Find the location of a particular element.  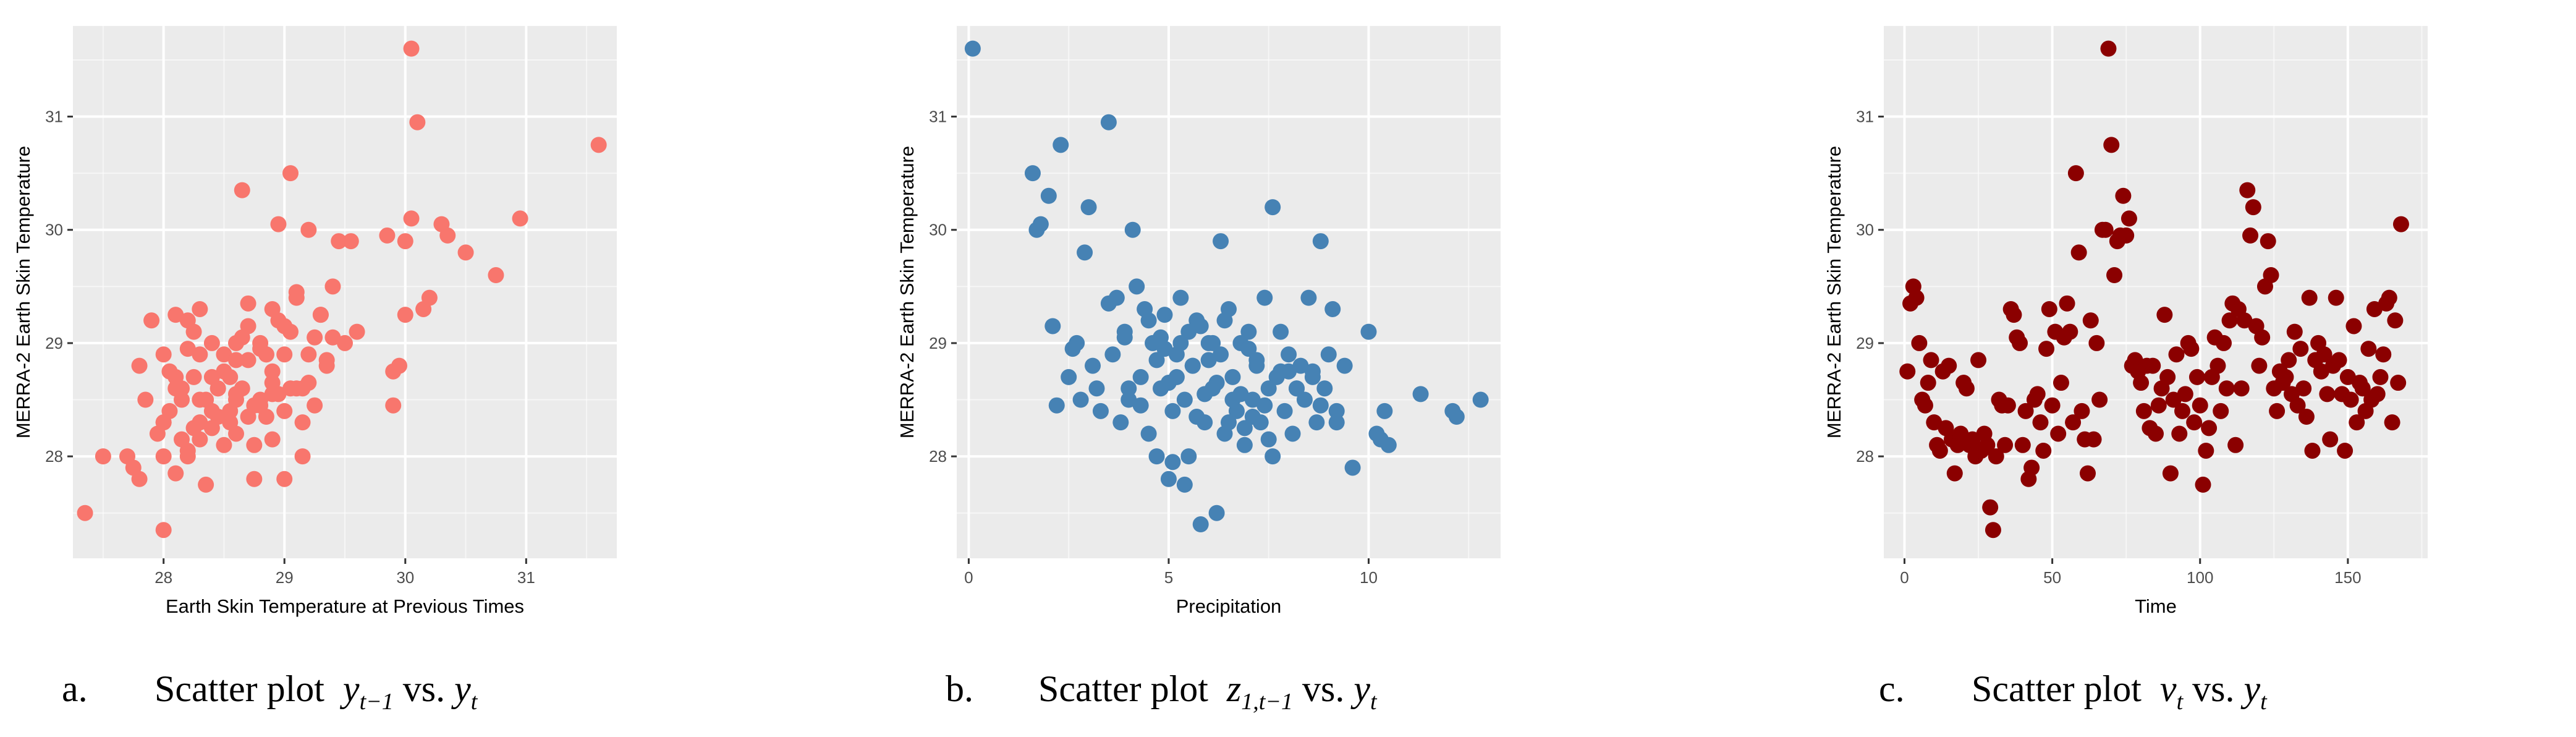

panel-caption: b. Scatter plot z1,t−1 vs. yt is located at coordinates (1161, 691).